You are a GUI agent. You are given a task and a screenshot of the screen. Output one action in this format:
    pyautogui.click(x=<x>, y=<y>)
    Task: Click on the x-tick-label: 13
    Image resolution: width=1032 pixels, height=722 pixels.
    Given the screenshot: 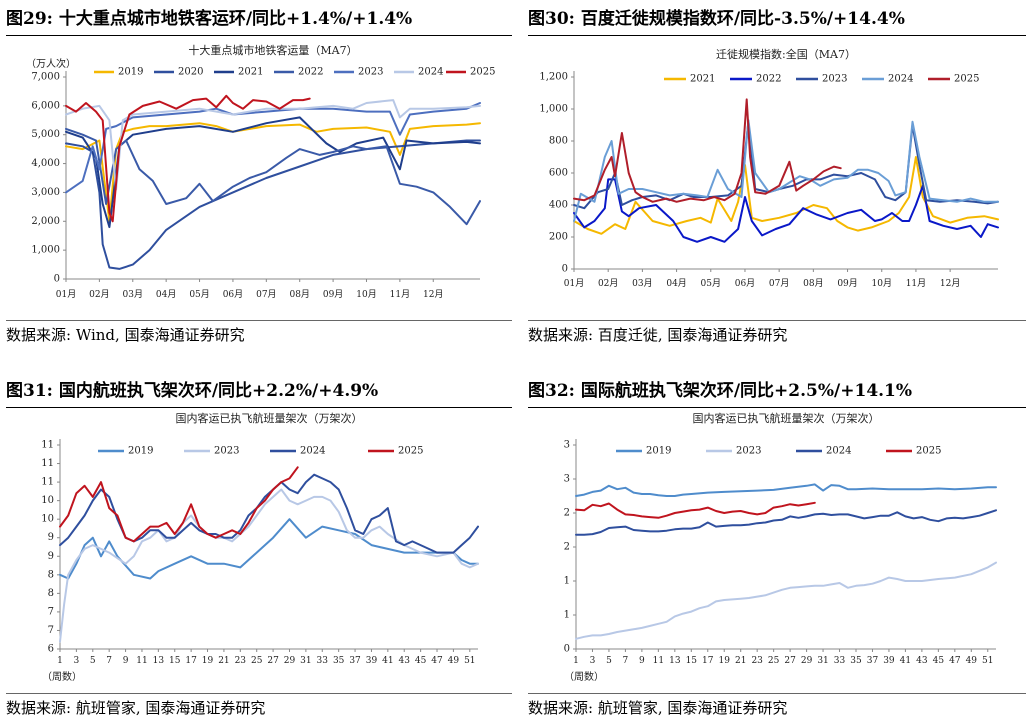 What is the action you would take?
    pyautogui.click(x=159, y=661)
    